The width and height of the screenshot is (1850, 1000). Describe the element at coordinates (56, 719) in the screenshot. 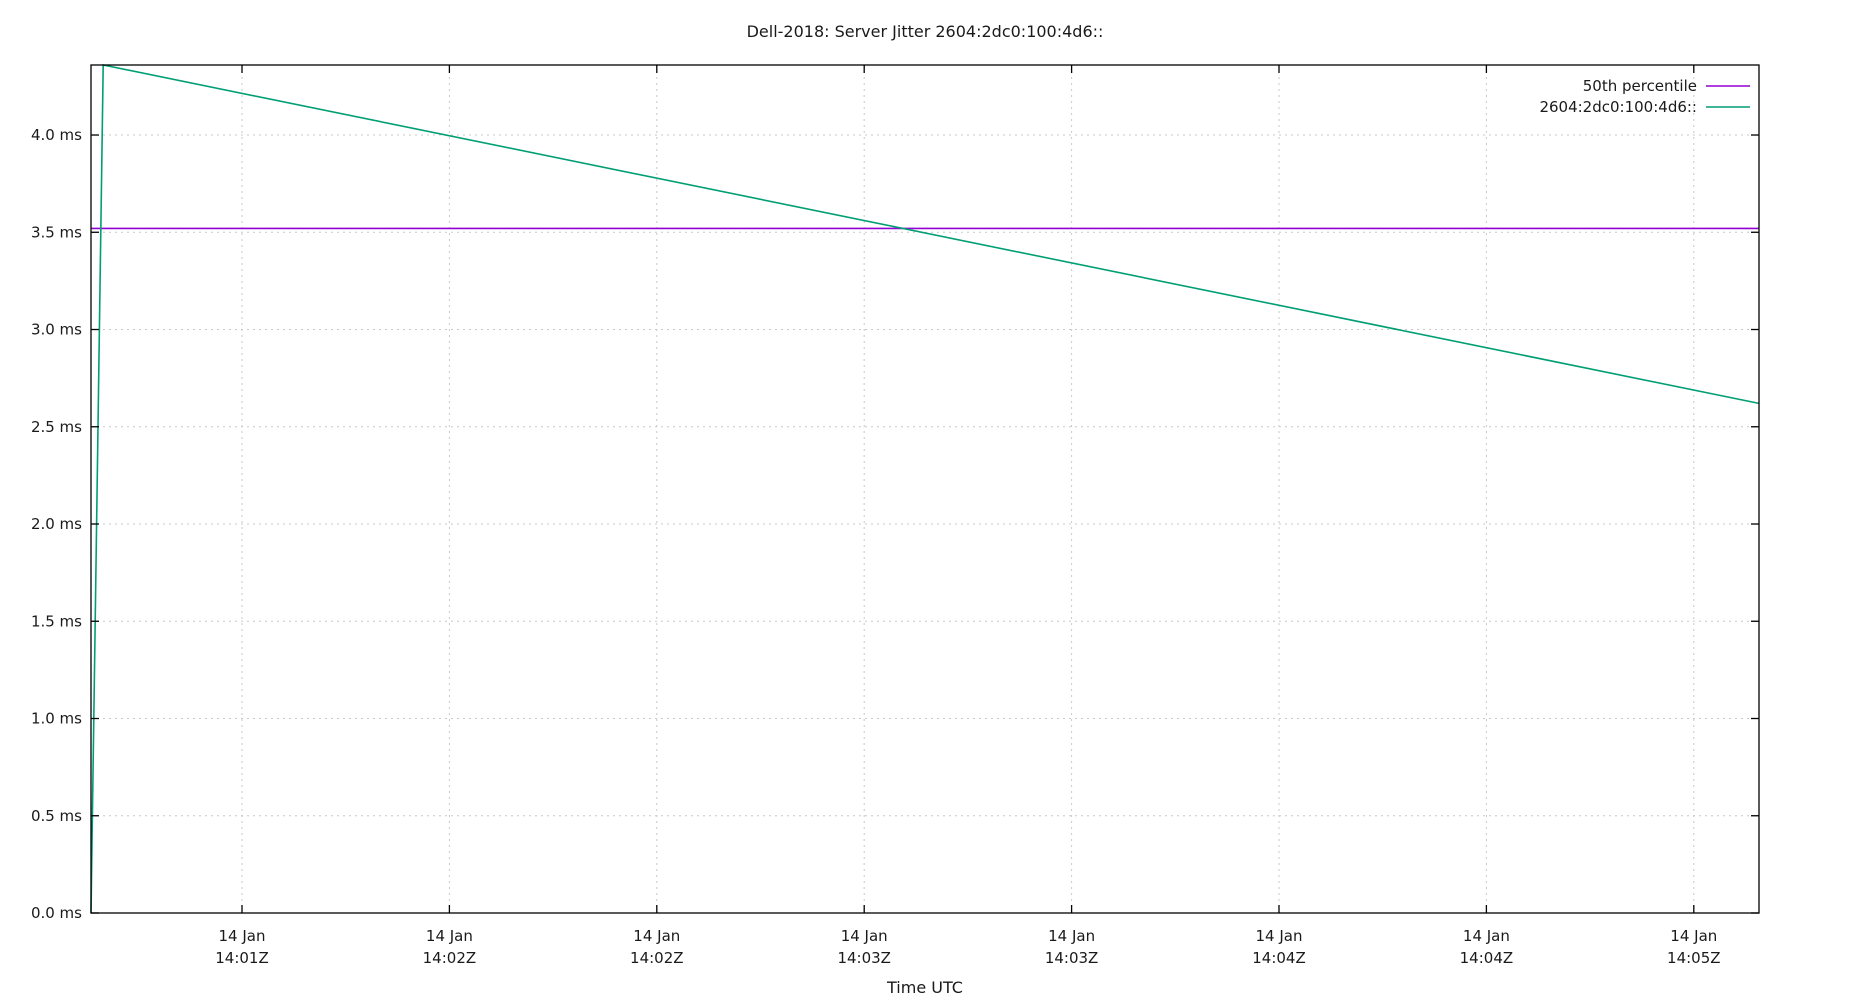

I see `y-tick-label: 1.0 ms` at that location.